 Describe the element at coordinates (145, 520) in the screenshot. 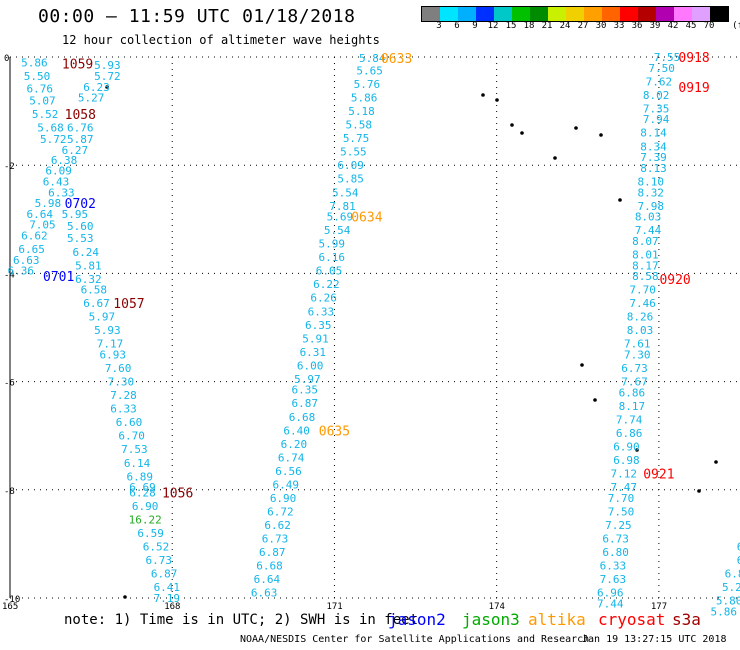

I see `wave-height-value: 16.22` at that location.